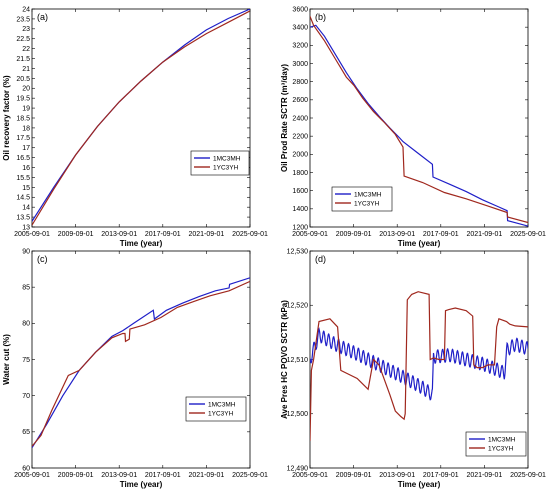  I want to click on y-axis-label: Oil recovery factor (%), so click(6, 118).